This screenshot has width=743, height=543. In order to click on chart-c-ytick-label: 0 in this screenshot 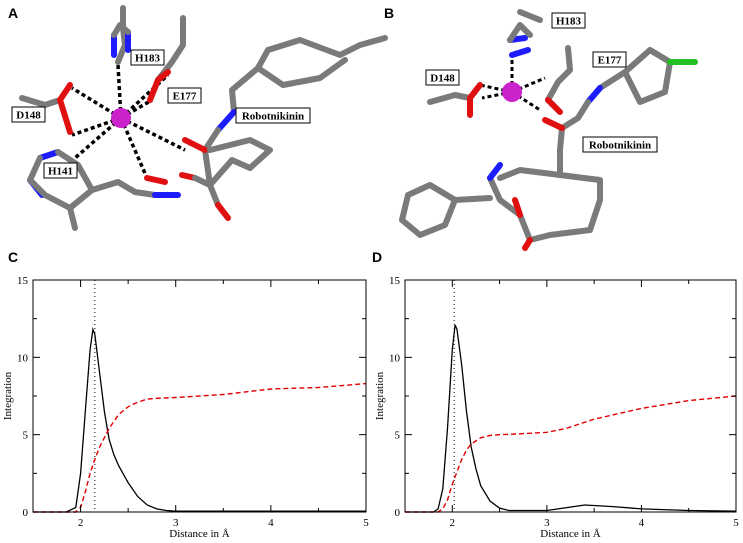, I will do `click(26, 513)`.